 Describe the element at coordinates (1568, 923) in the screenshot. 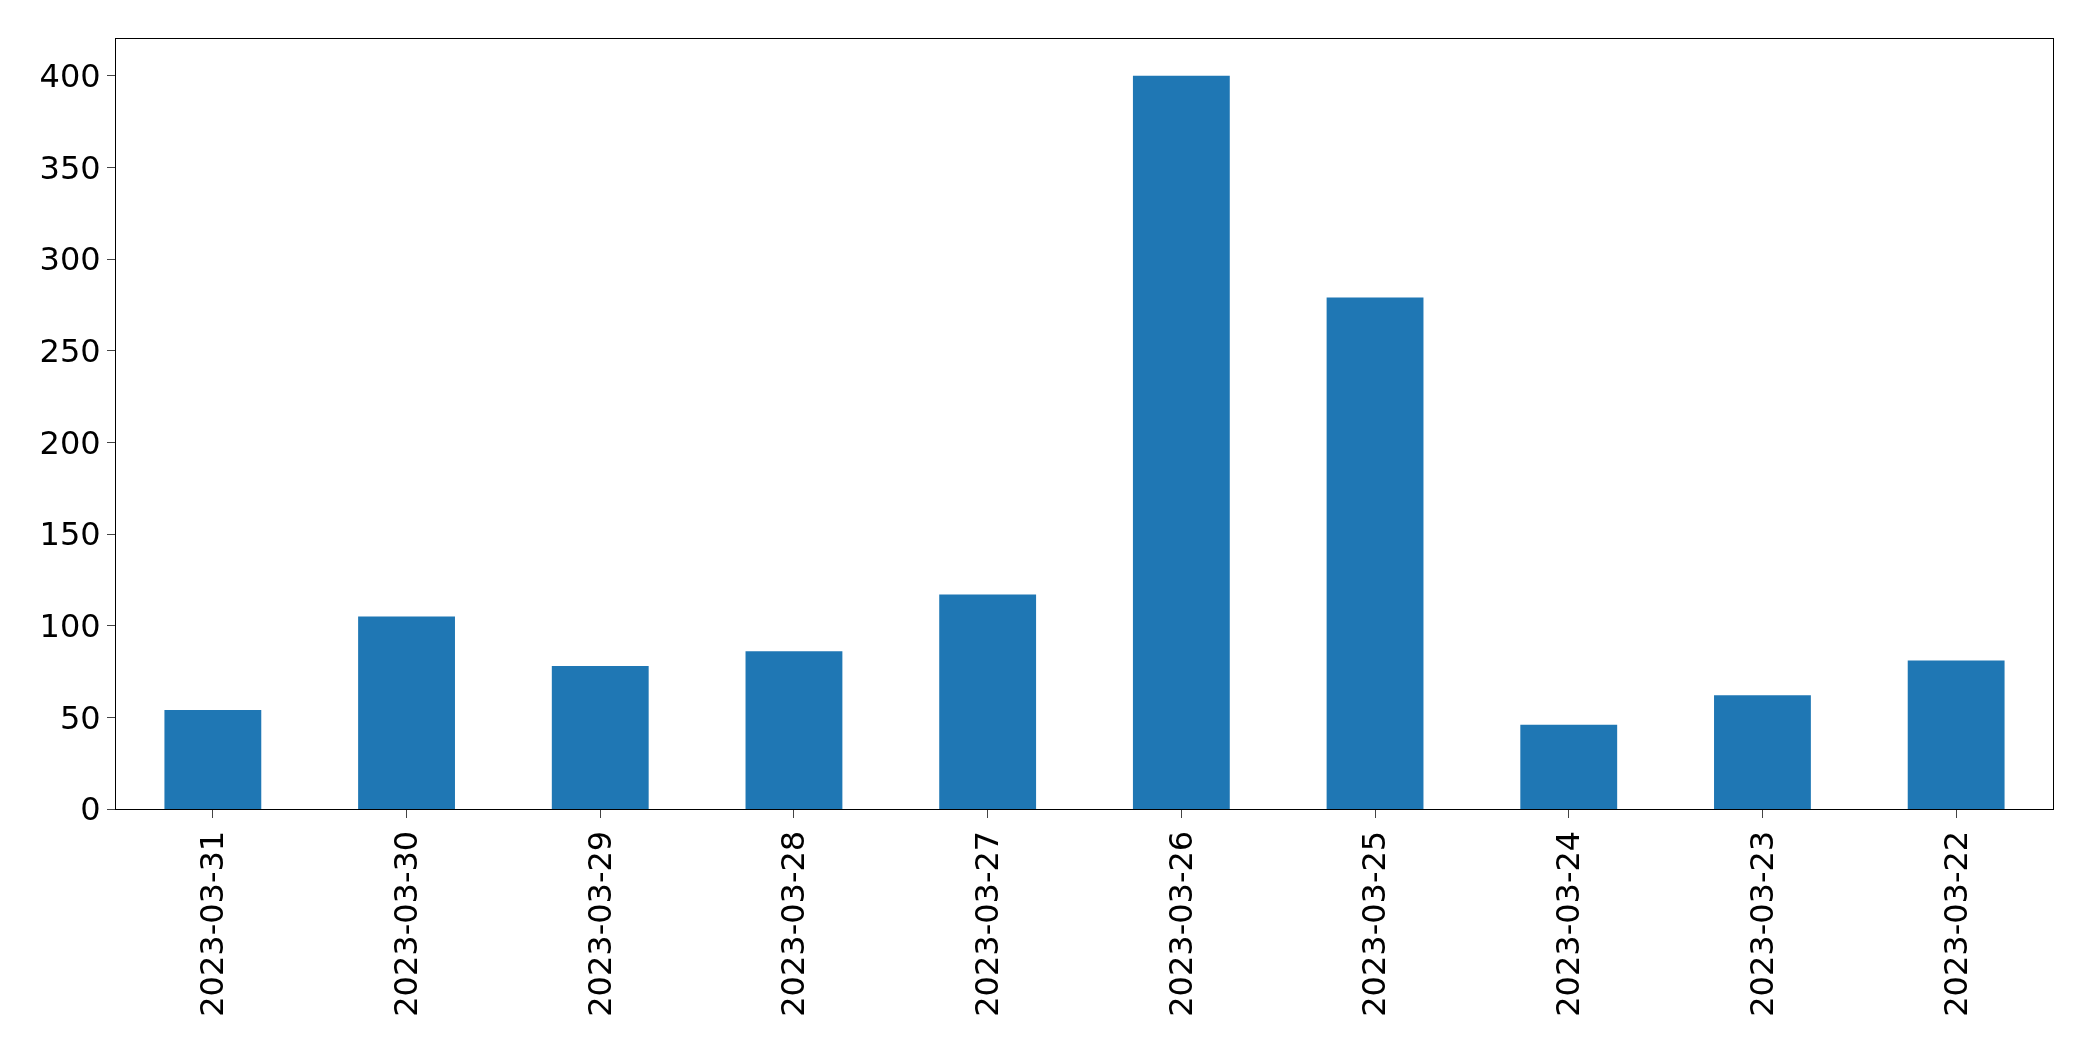

I see `x-tick-label: 2023-03-24` at that location.